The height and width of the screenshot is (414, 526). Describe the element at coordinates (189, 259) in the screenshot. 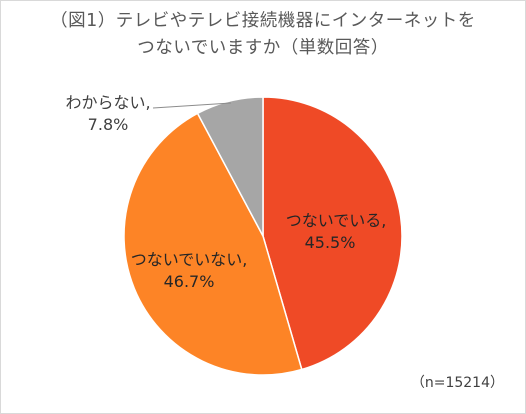

I see `slice-label-not-connected: つないでいない,` at that location.